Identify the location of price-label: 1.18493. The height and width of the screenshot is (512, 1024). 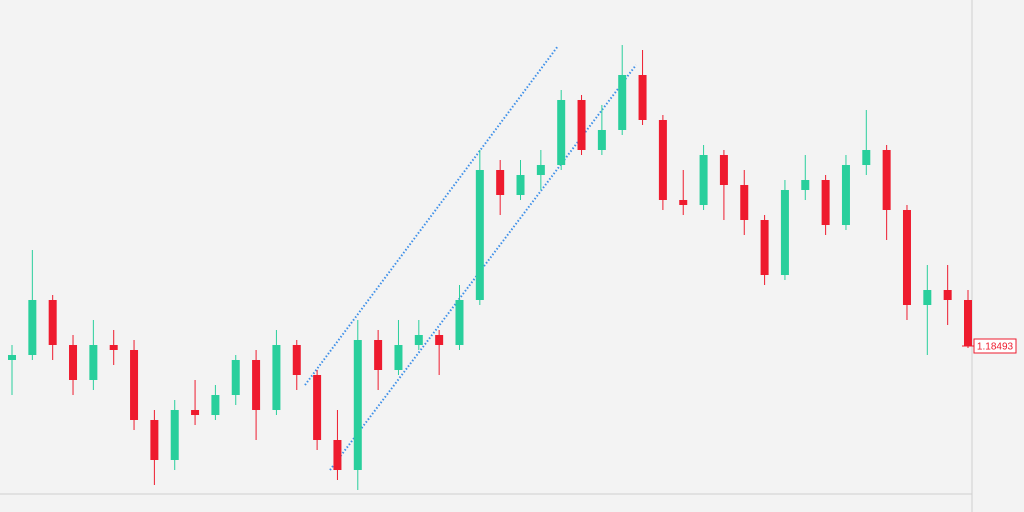
(995, 347).